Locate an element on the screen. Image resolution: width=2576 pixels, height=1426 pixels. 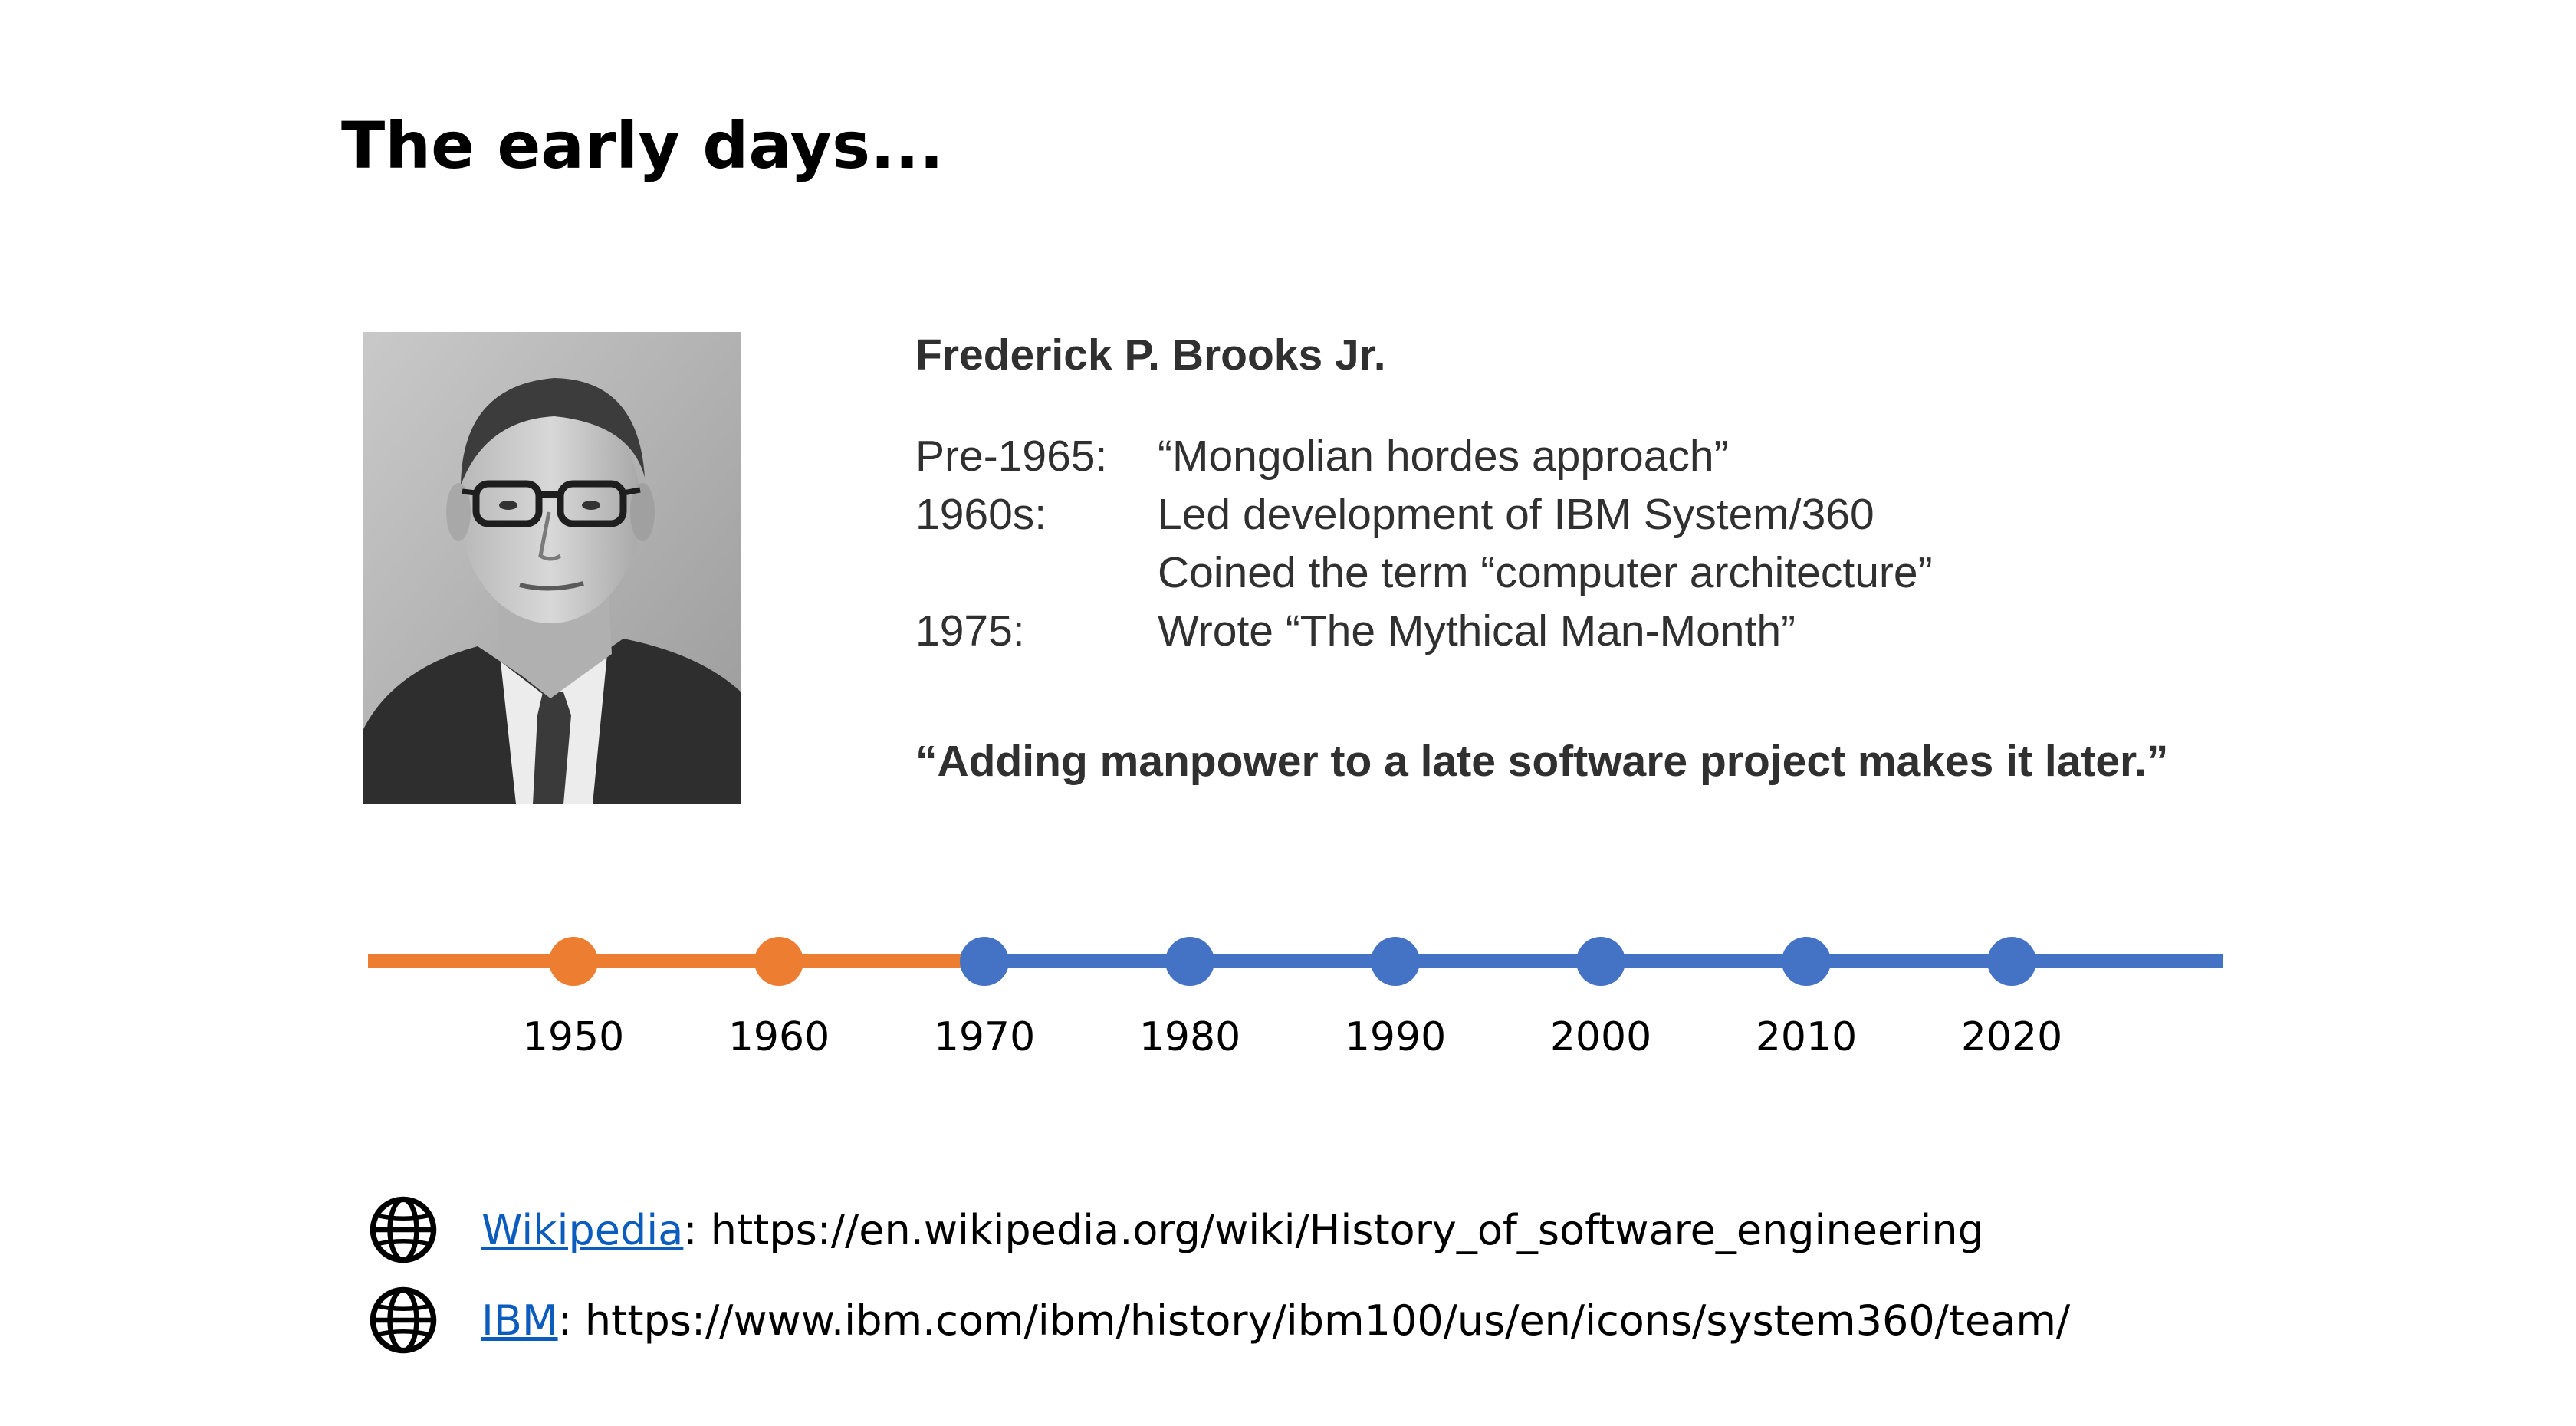
bio-text: “Mongolian hordes approach” is located at coordinates (1443, 456).